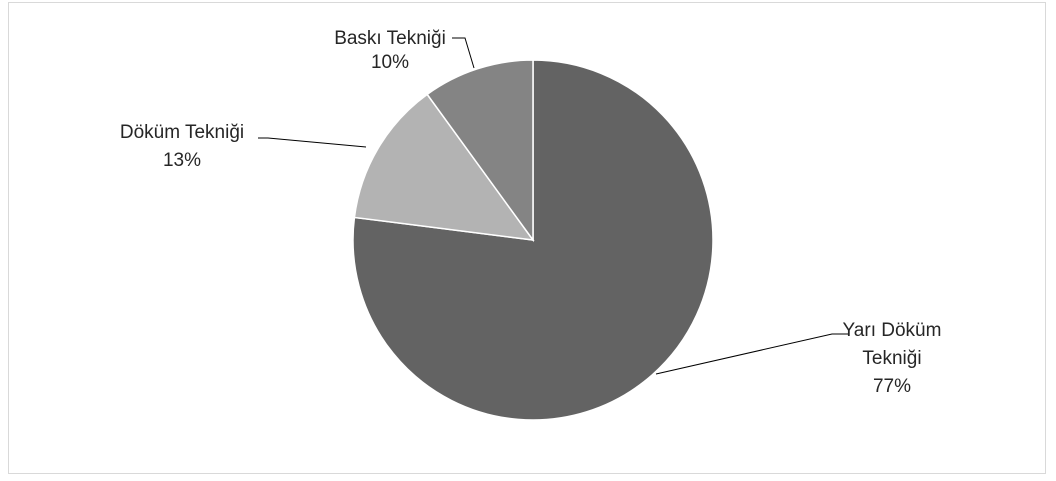 The image size is (1056, 481). I want to click on data-label-category: Döküm Tekniği, so click(182, 132).